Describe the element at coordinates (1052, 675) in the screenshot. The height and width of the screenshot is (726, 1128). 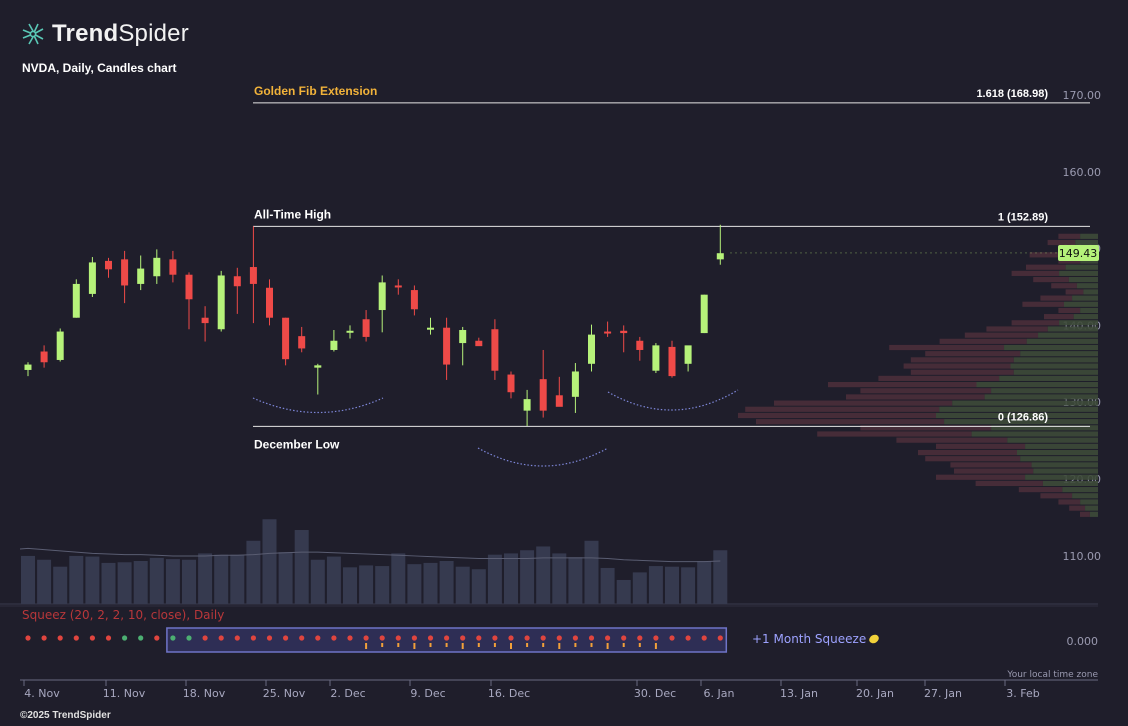
I see `timezone-note: Your local time zone` at that location.